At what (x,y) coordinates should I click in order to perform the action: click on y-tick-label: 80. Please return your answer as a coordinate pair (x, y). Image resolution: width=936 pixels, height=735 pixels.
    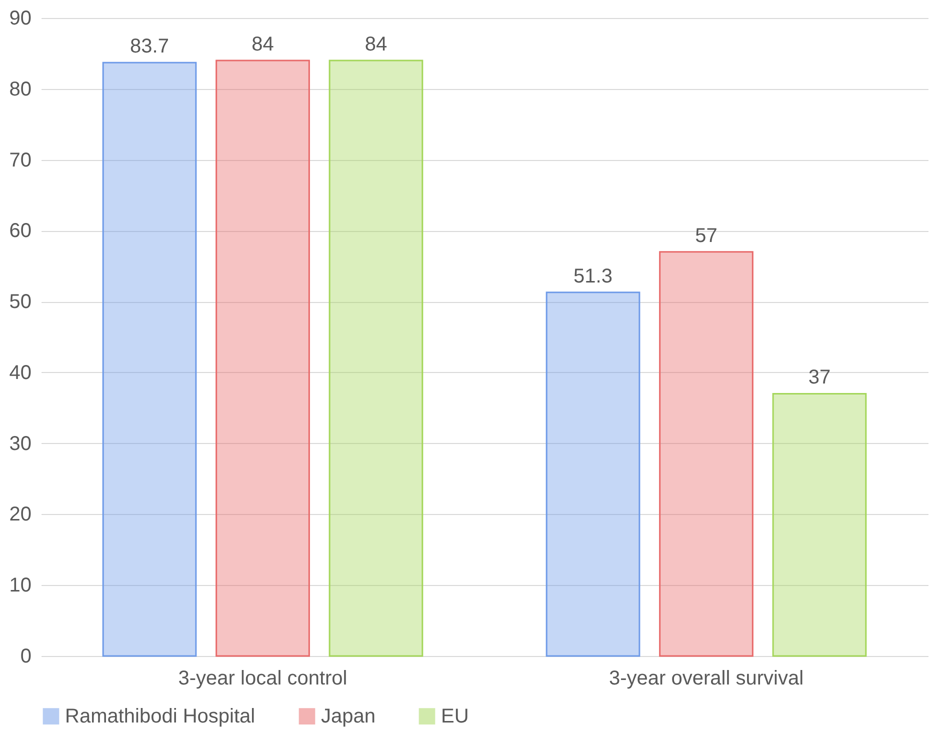
    Looking at the image, I should click on (20, 89).